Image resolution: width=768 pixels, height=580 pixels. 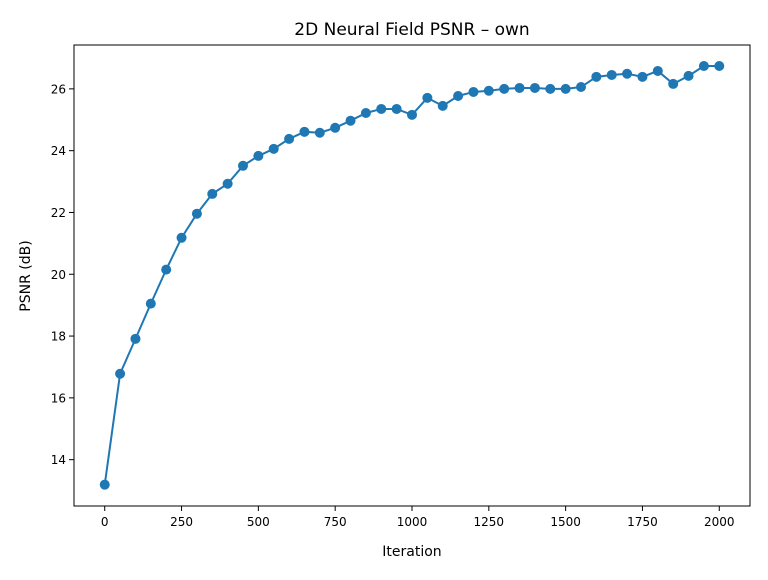 What do you see at coordinates (58, 460) in the screenshot?
I see `y-tick-label: 14` at bounding box center [58, 460].